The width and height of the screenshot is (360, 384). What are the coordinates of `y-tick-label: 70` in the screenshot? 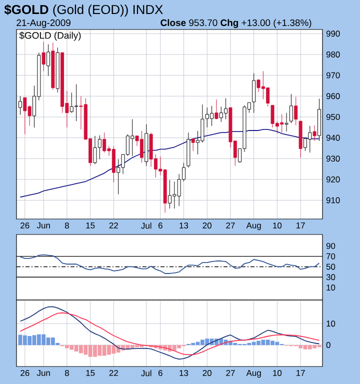 It's located at (331, 256).